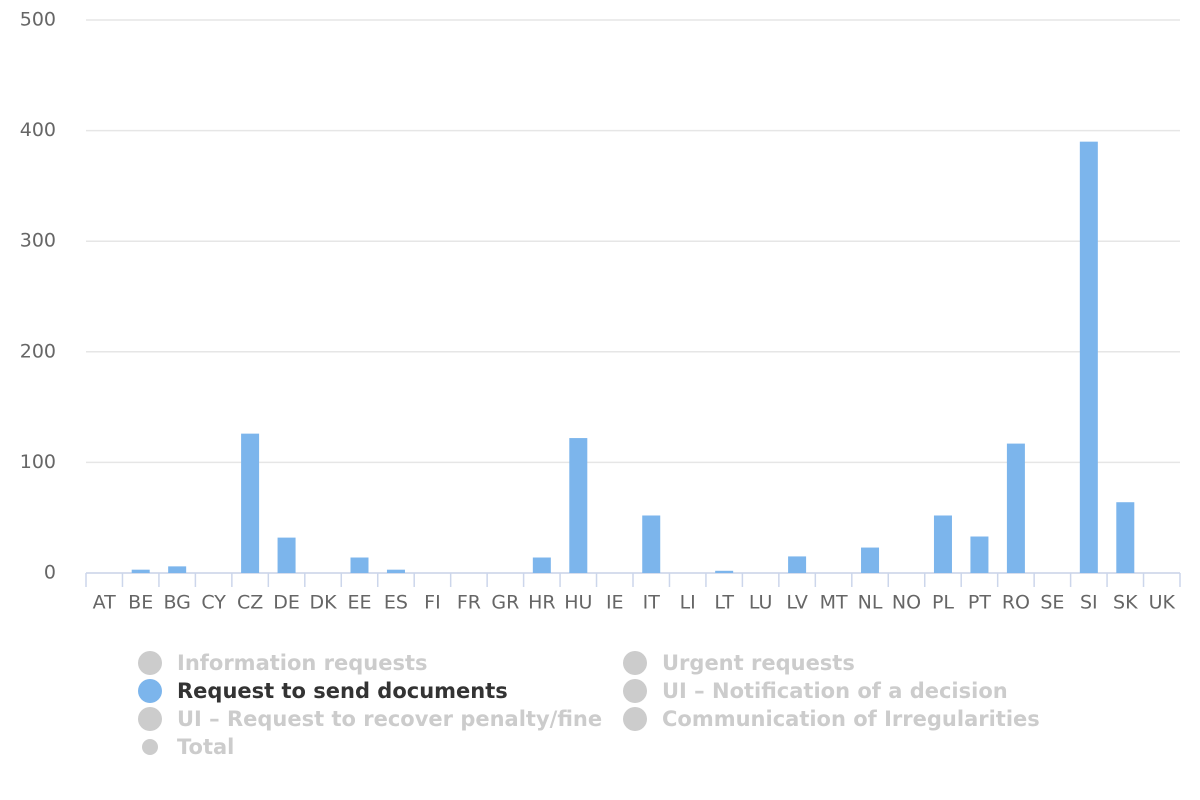  Describe the element at coordinates (1016, 603) in the screenshot. I see `x-tick-label: RO` at that location.